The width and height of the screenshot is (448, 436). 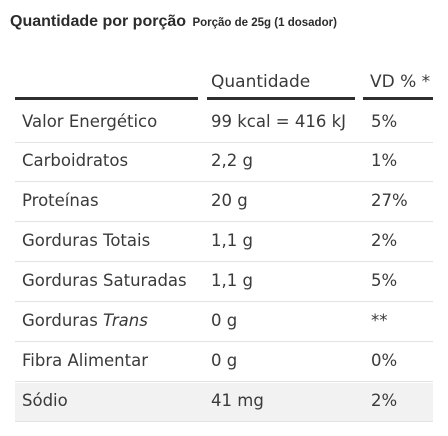 I want to click on column-header-dv: VD % *, so click(x=400, y=82).